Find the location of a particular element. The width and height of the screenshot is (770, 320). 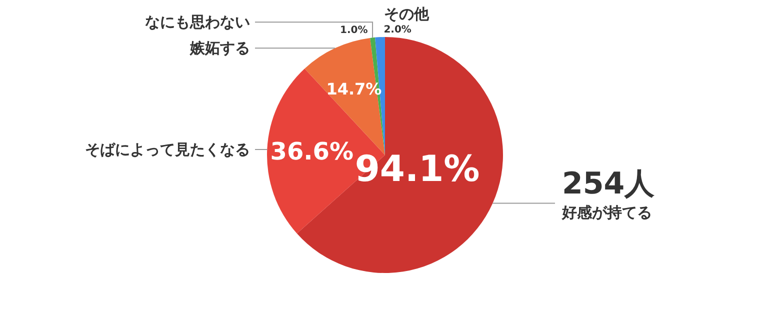

slice-label: なにも思わない is located at coordinates (197, 22).